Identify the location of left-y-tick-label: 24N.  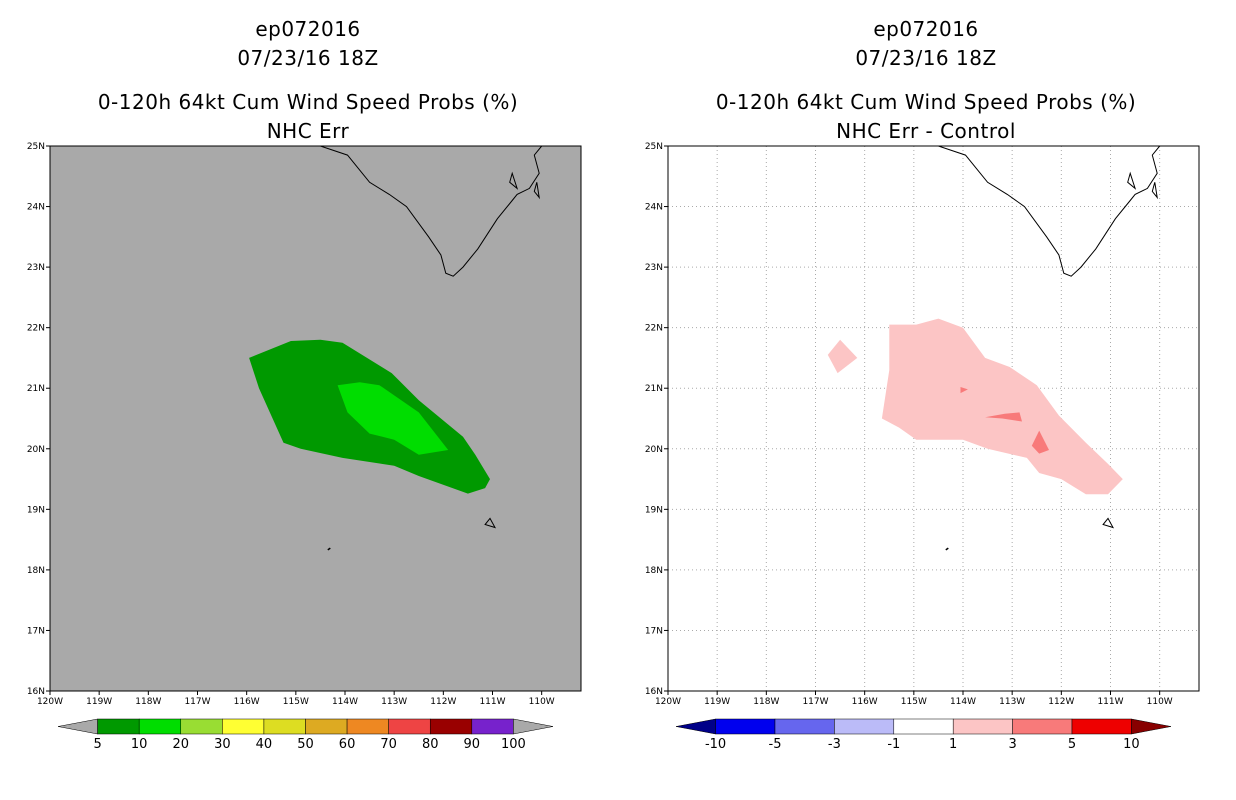
(36, 208).